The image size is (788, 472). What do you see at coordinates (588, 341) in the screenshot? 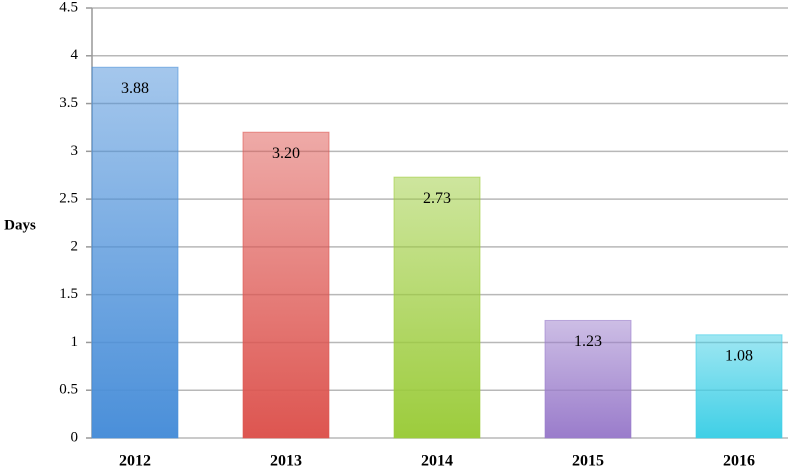
I see `value-label: 1.23` at bounding box center [588, 341].